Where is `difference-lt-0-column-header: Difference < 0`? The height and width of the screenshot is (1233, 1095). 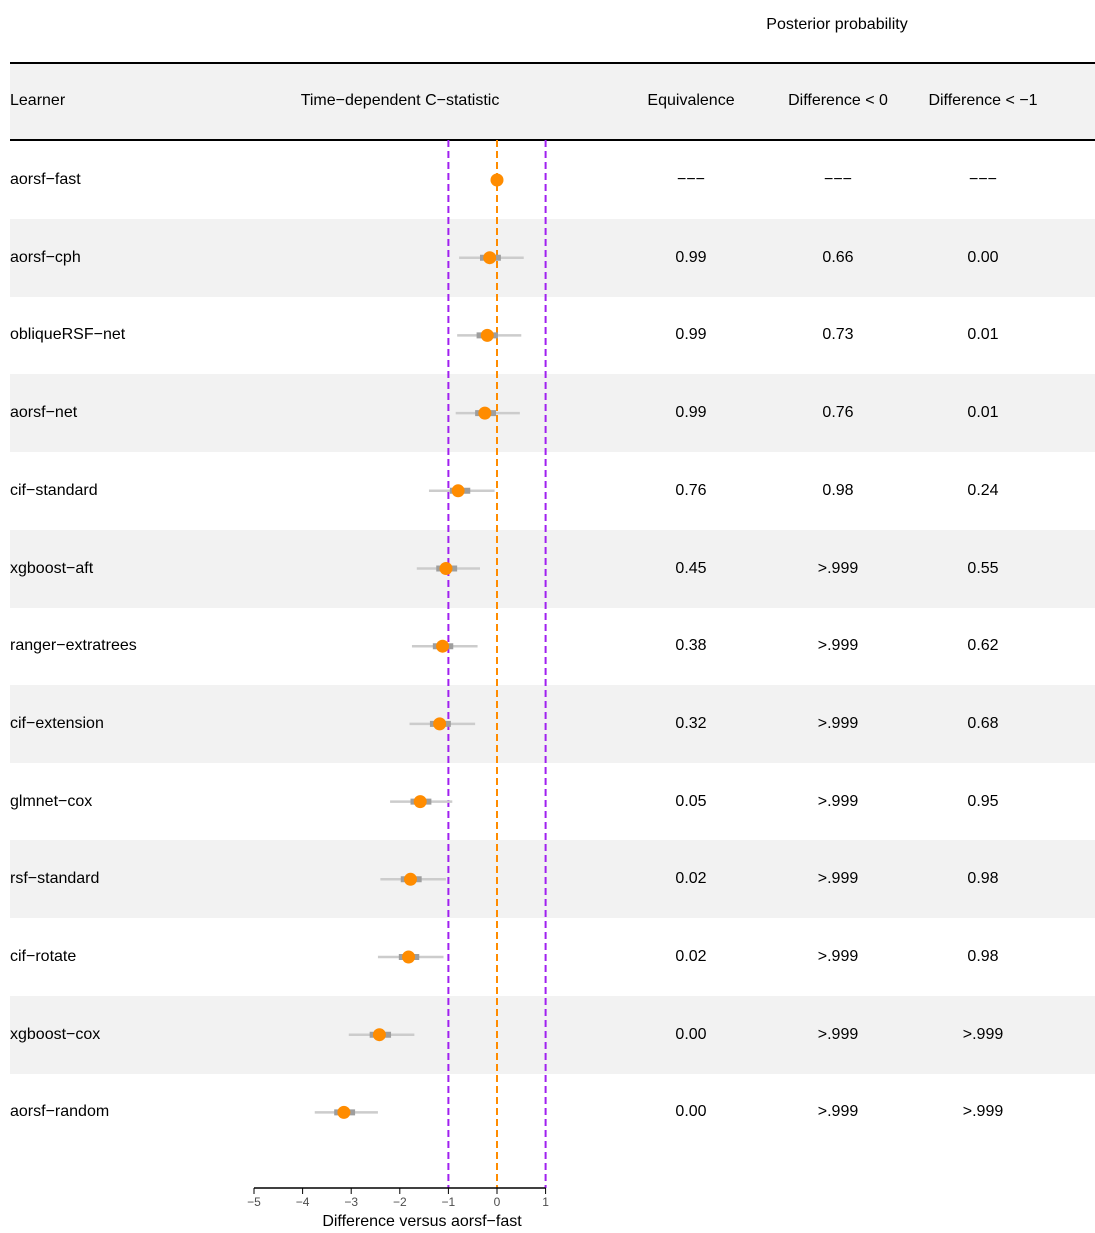
difference-lt-0-column-header: Difference < 0 is located at coordinates (838, 100).